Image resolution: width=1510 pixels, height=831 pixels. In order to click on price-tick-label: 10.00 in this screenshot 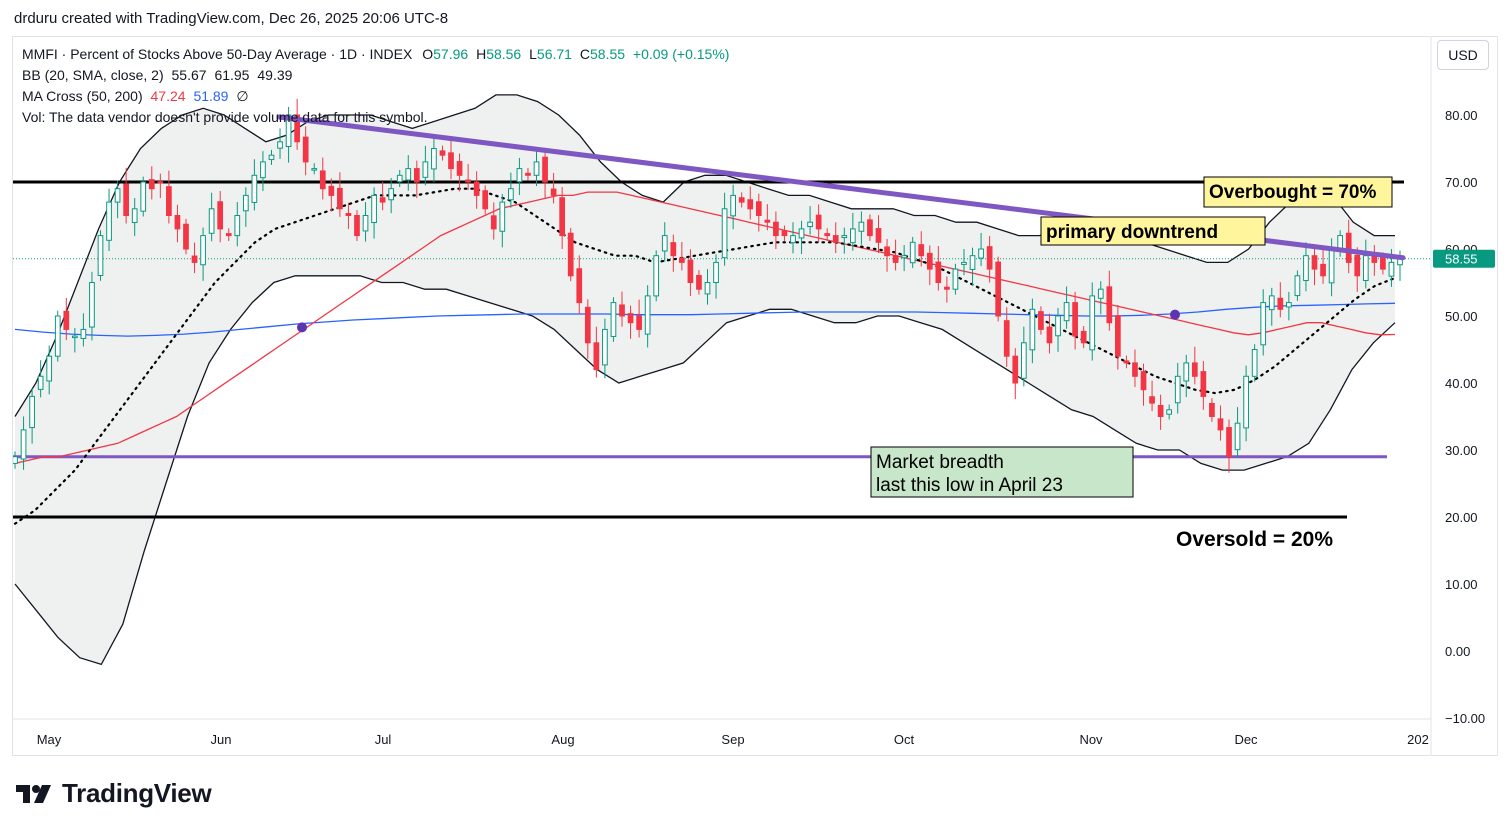, I will do `click(1461, 584)`.